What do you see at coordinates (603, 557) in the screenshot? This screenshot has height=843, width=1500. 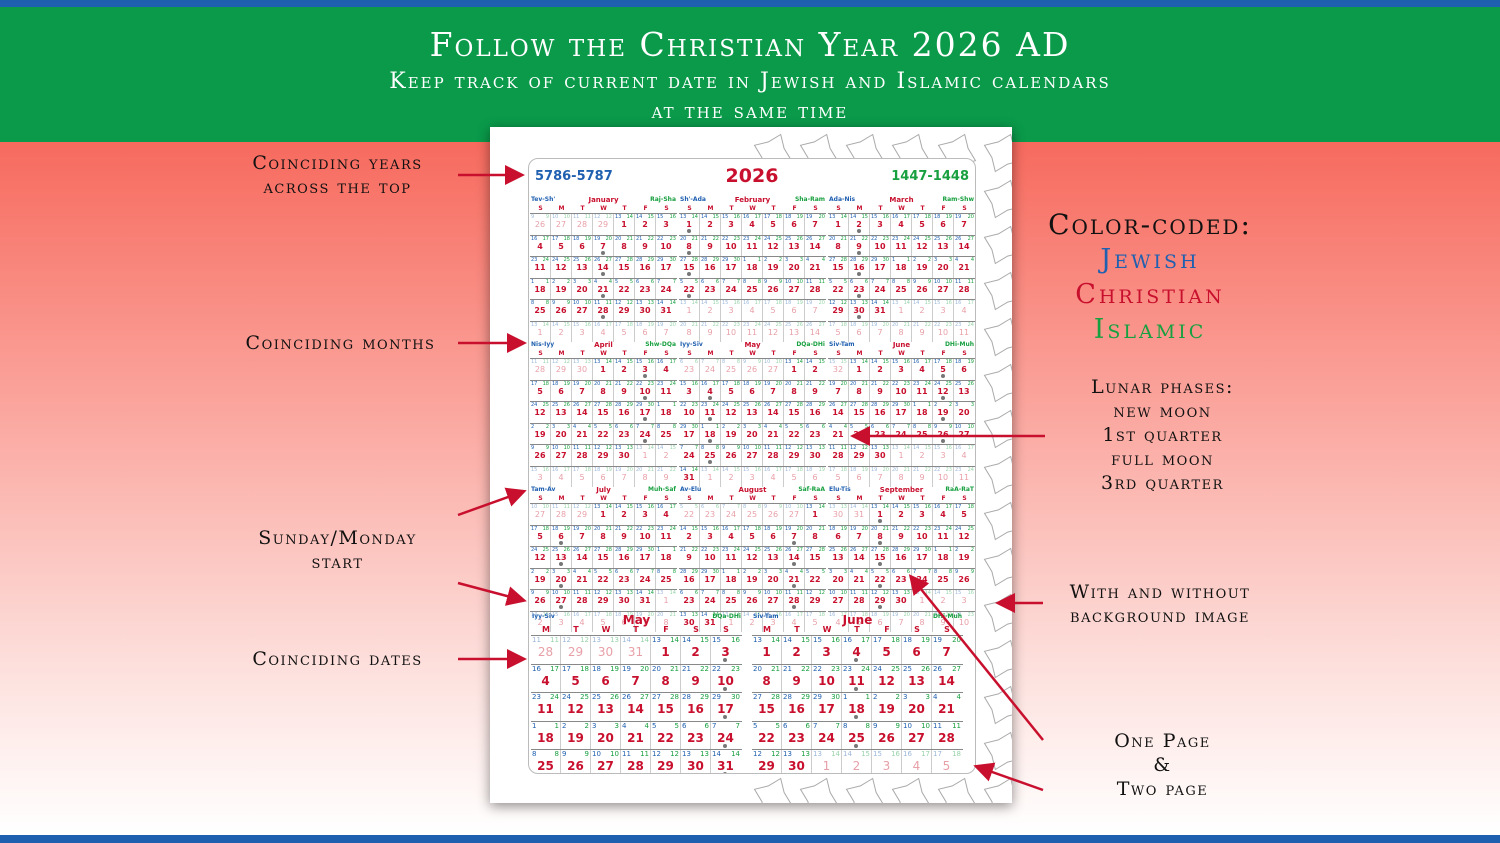 I see `day-cell: 27 28 15` at bounding box center [603, 557].